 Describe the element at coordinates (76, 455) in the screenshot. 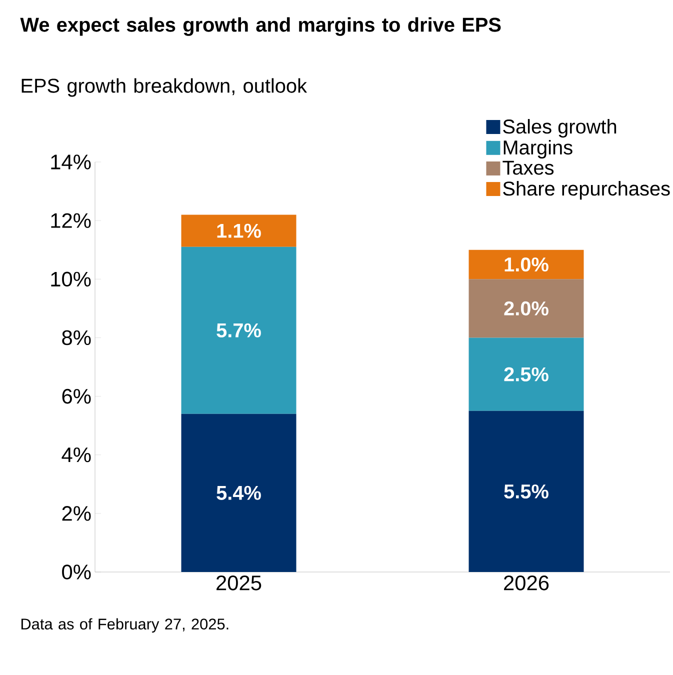

I see `y-tick-label: 4%` at that location.